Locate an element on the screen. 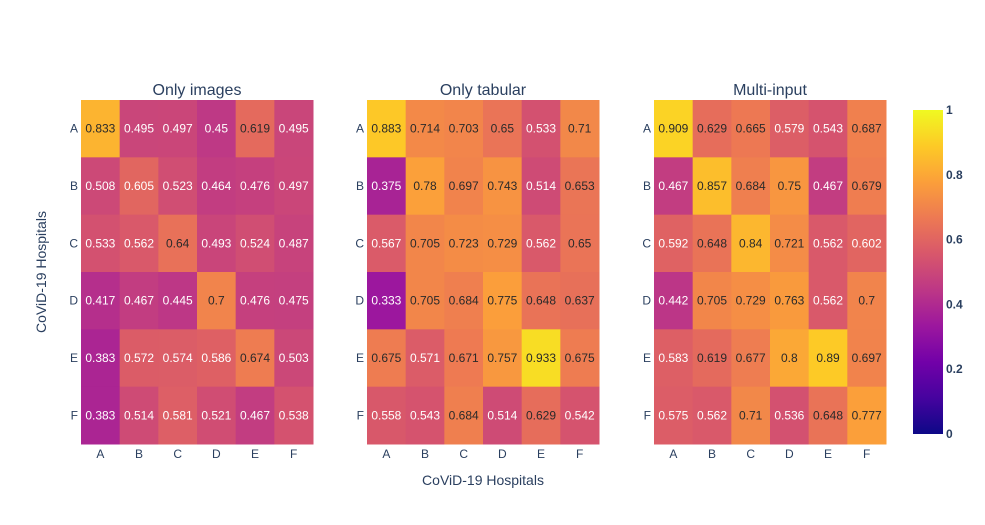  cell-value-label: 0.933 is located at coordinates (541, 358).